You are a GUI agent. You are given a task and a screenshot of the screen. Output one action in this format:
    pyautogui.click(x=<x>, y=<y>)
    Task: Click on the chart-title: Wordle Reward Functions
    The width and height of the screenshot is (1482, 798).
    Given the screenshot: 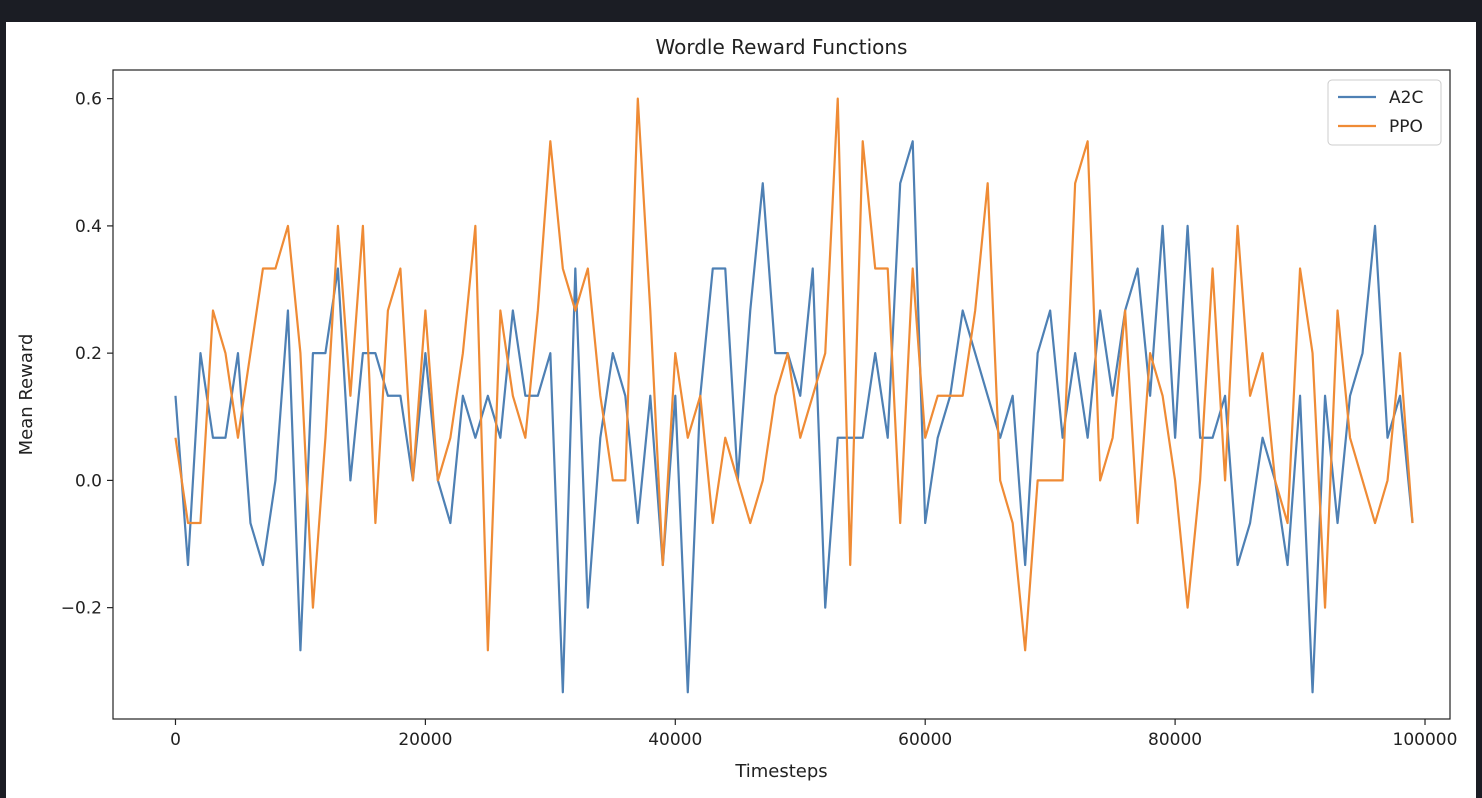 What is the action you would take?
    pyautogui.click(x=782, y=47)
    